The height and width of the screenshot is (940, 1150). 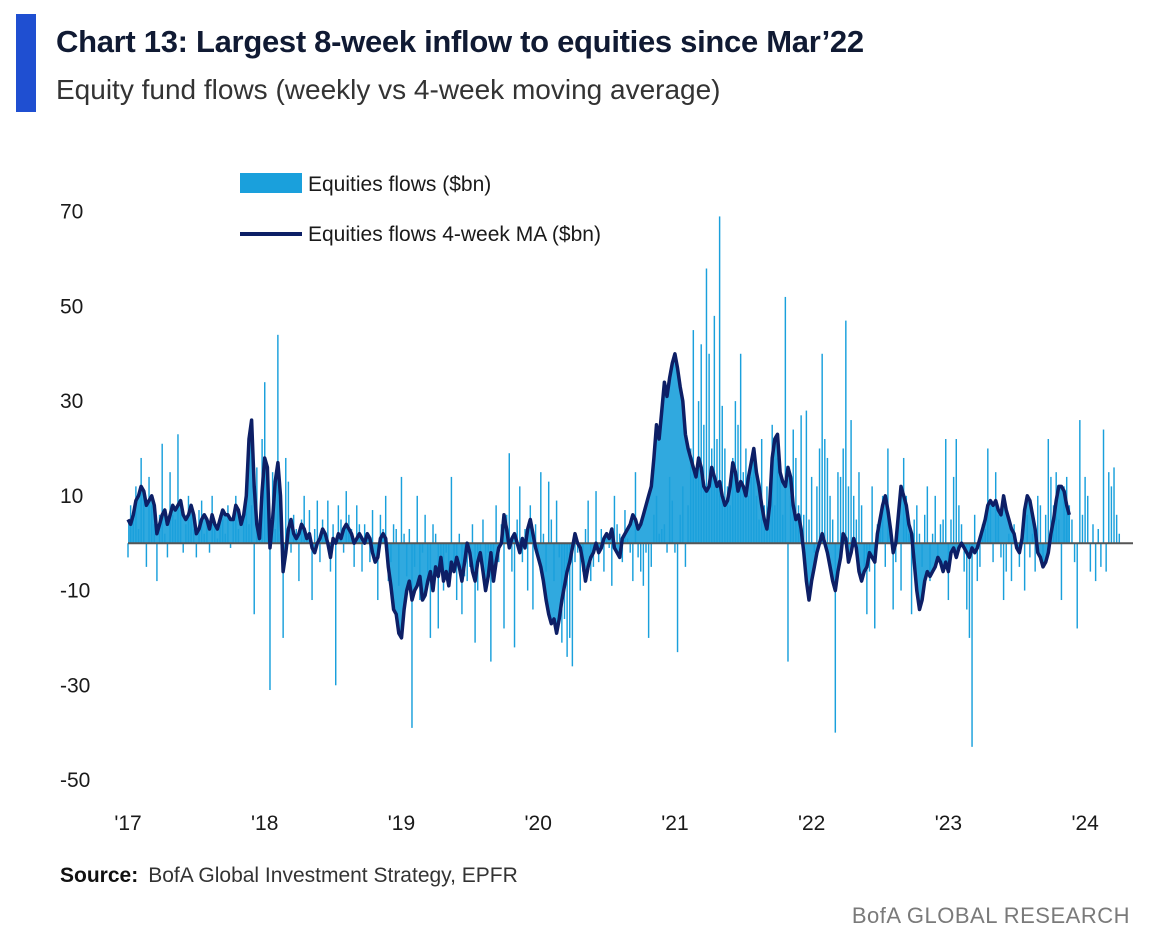 I want to click on brand-label: BofA GLOBAL RESEARCH, so click(x=990, y=915).